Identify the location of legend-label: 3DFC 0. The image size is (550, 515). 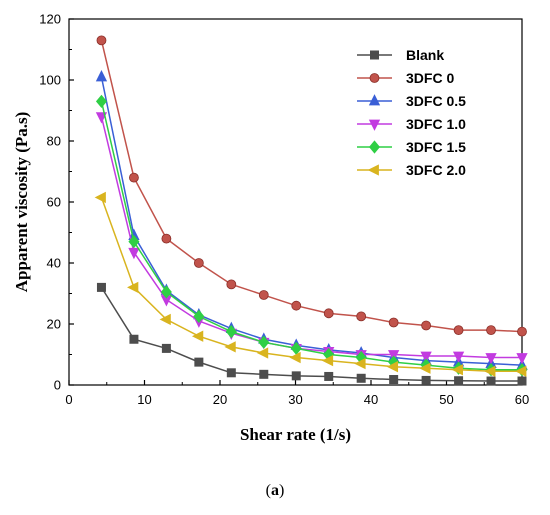
(430, 78).